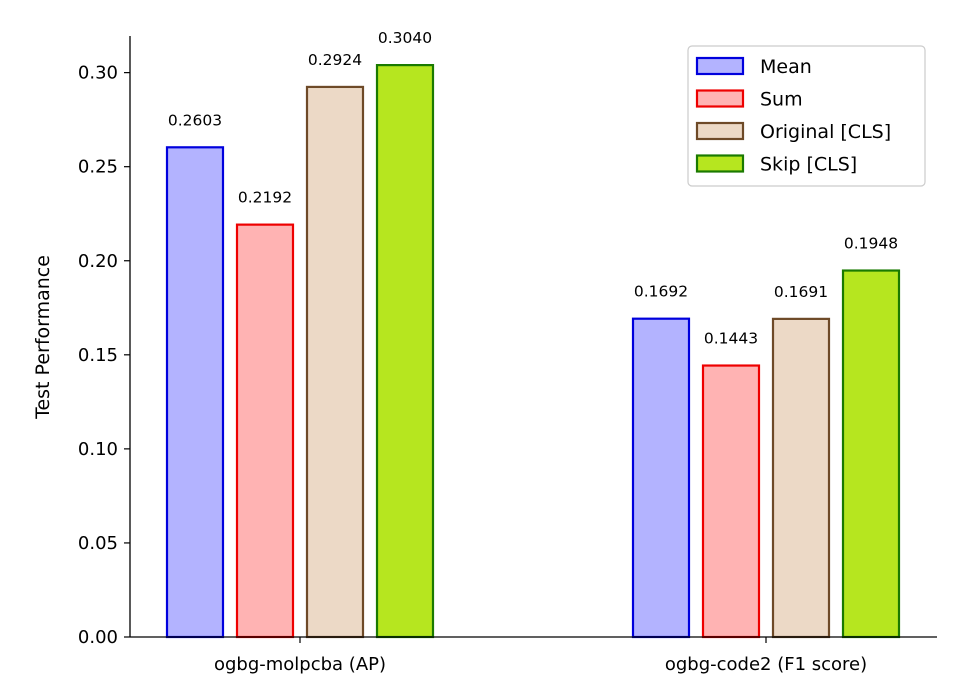  What do you see at coordinates (661, 292) in the screenshot?
I see `value-label: 0.1692` at bounding box center [661, 292].